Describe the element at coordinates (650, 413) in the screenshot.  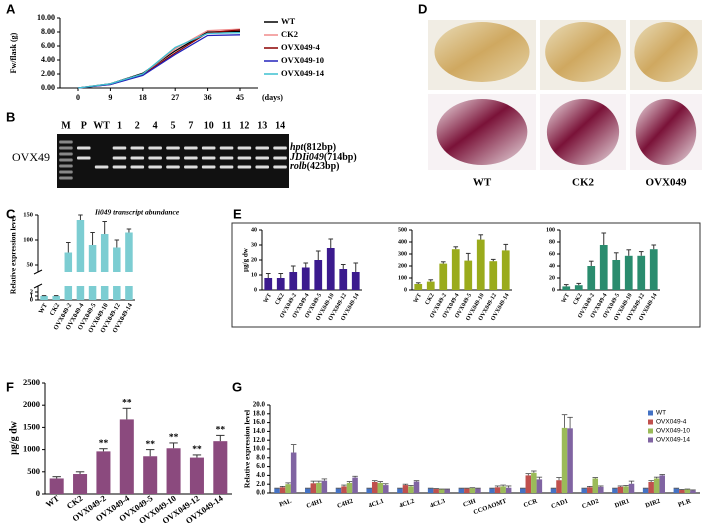
I see `legend-swatch` at that location.